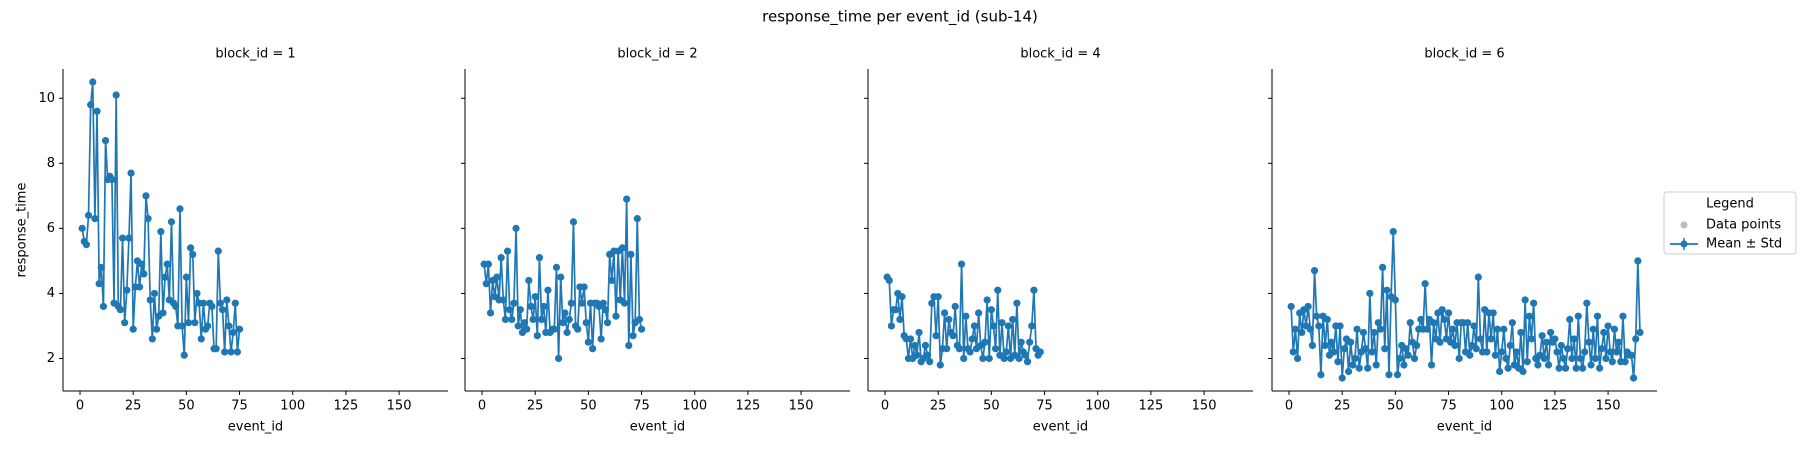 Image resolution: width=1800 pixels, height=450 pixels. I want to click on x-tick-label: 50, so click(991, 406).